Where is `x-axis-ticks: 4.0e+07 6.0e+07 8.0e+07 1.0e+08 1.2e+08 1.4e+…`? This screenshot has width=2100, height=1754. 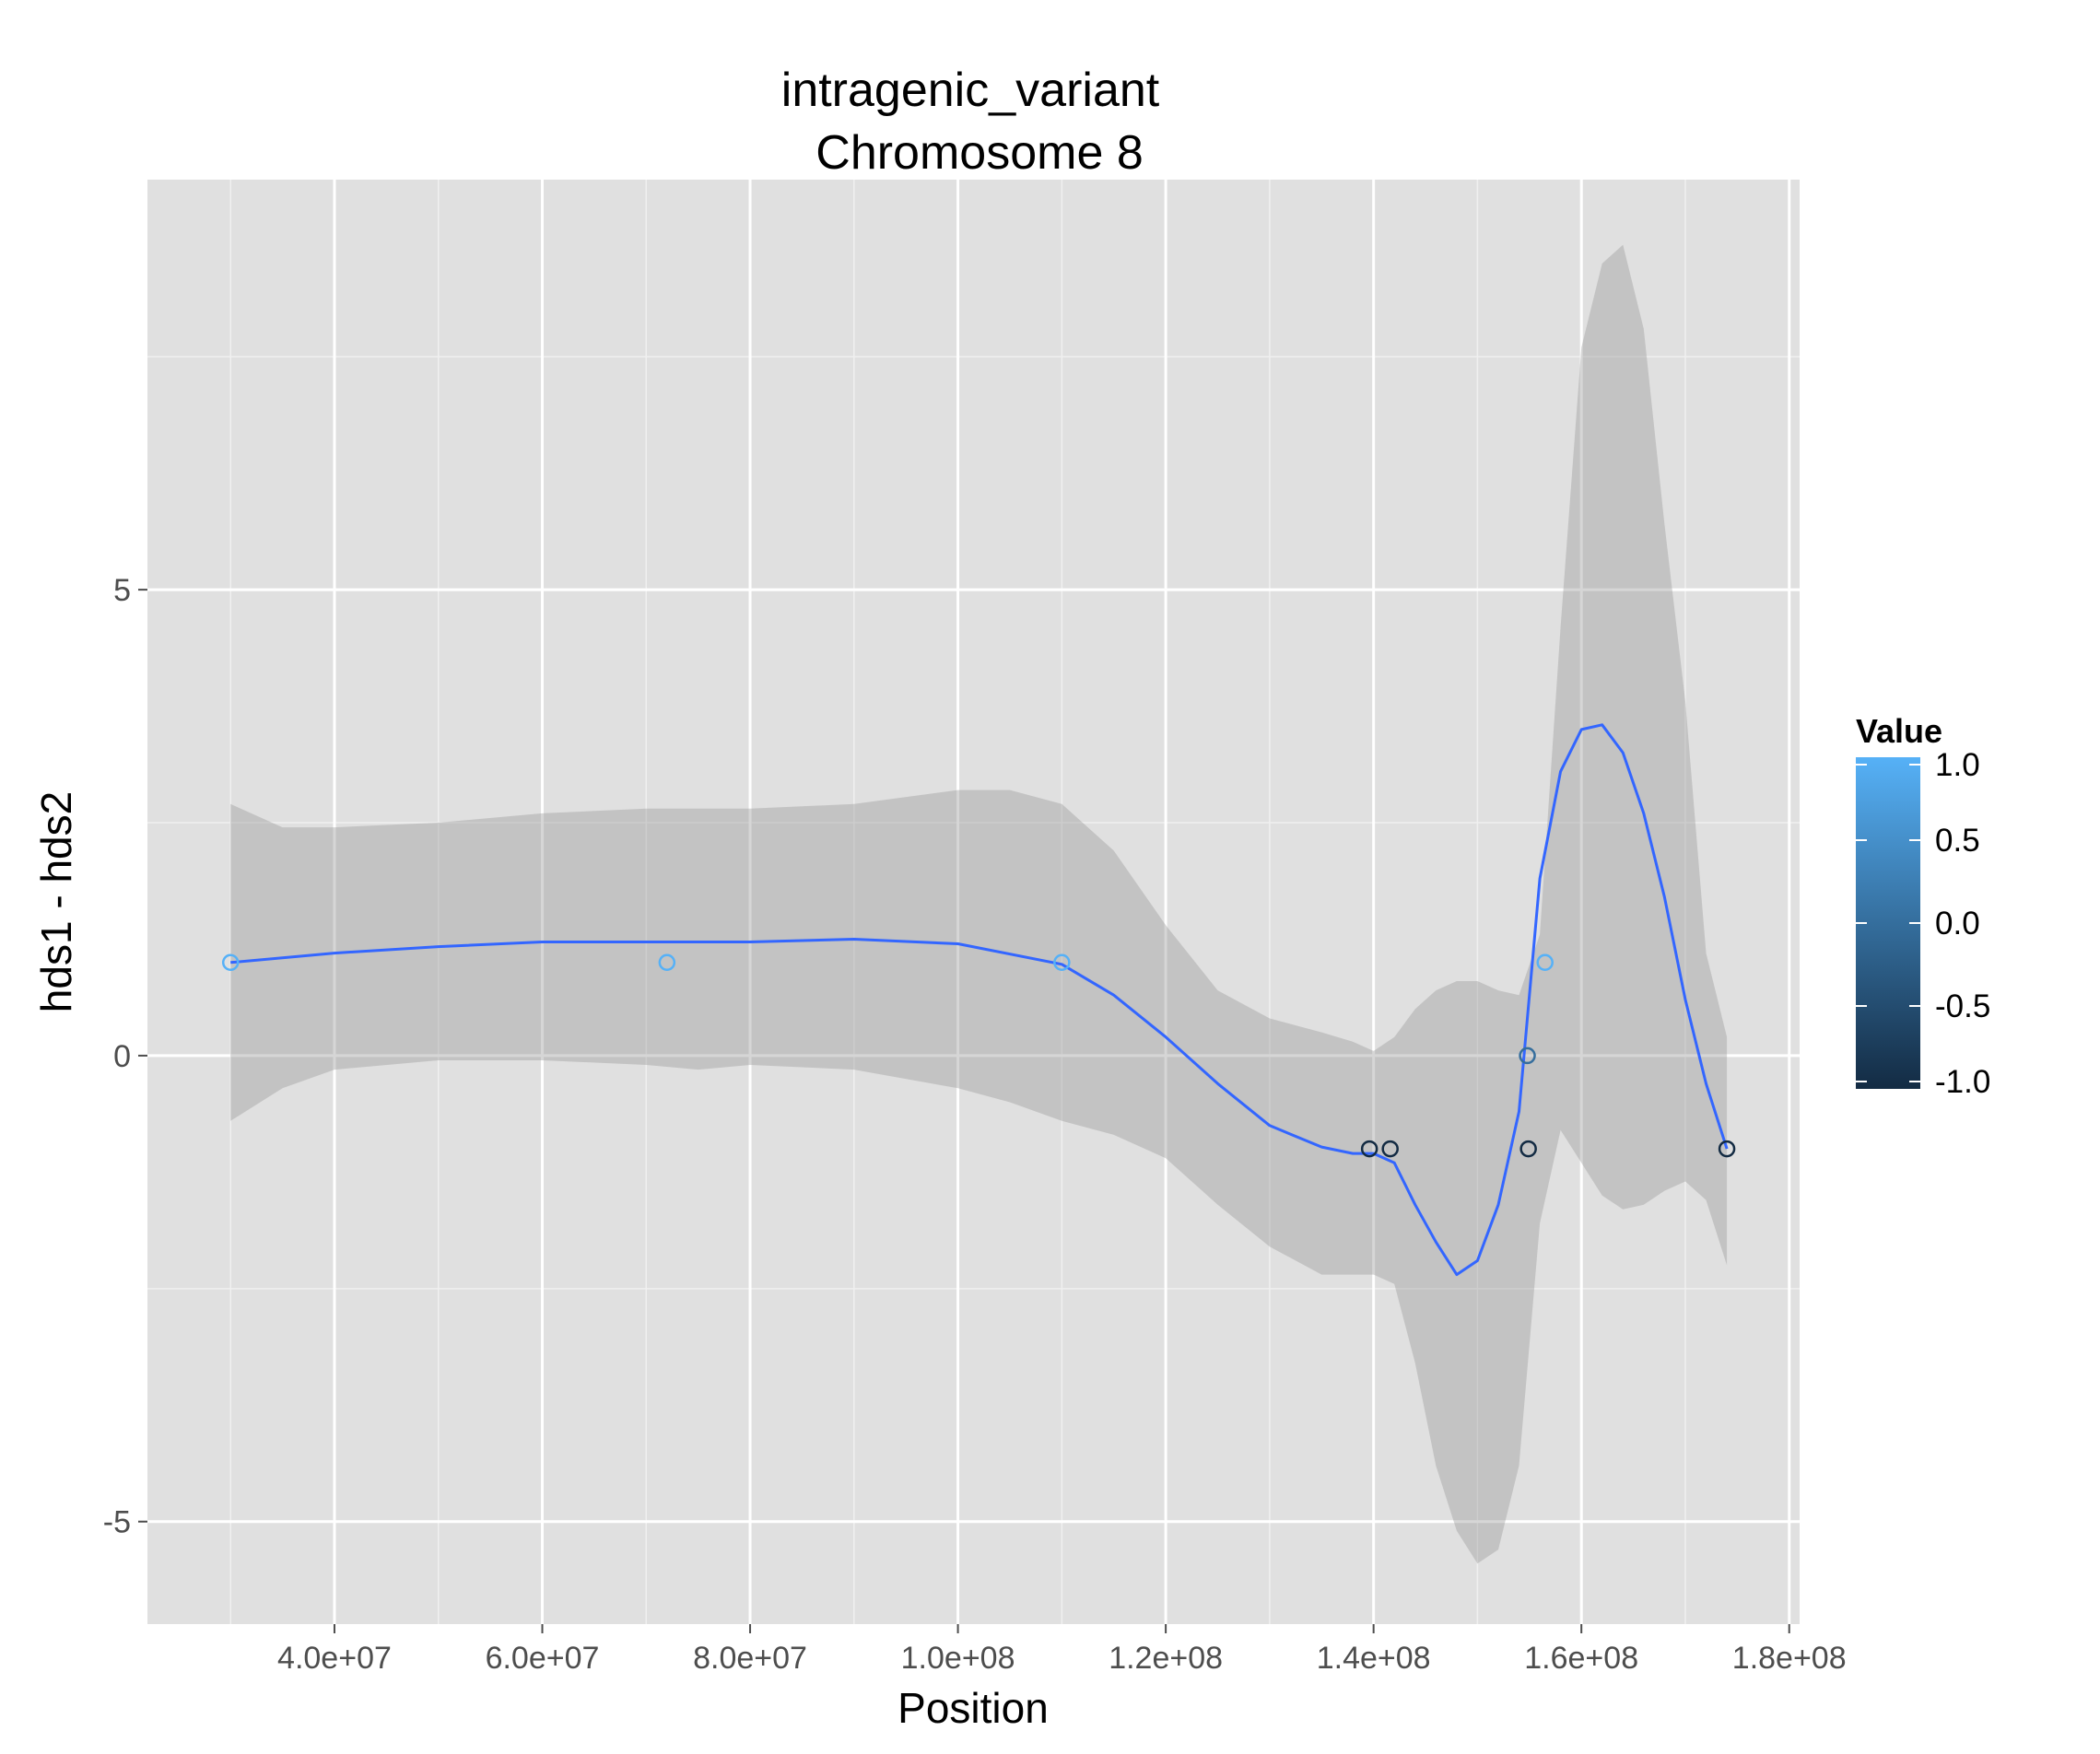
x-axis-ticks: 4.0e+07 6.0e+07 8.0e+07 1.0e+08 1.2e+08 1.4e+… is located at coordinates (1062, 1650).